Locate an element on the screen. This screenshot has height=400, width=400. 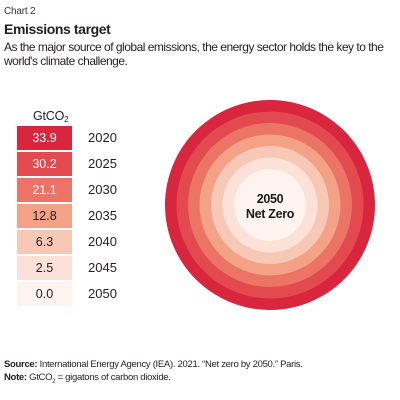
value-swatch-2040: 6.3 is located at coordinates (44, 242).